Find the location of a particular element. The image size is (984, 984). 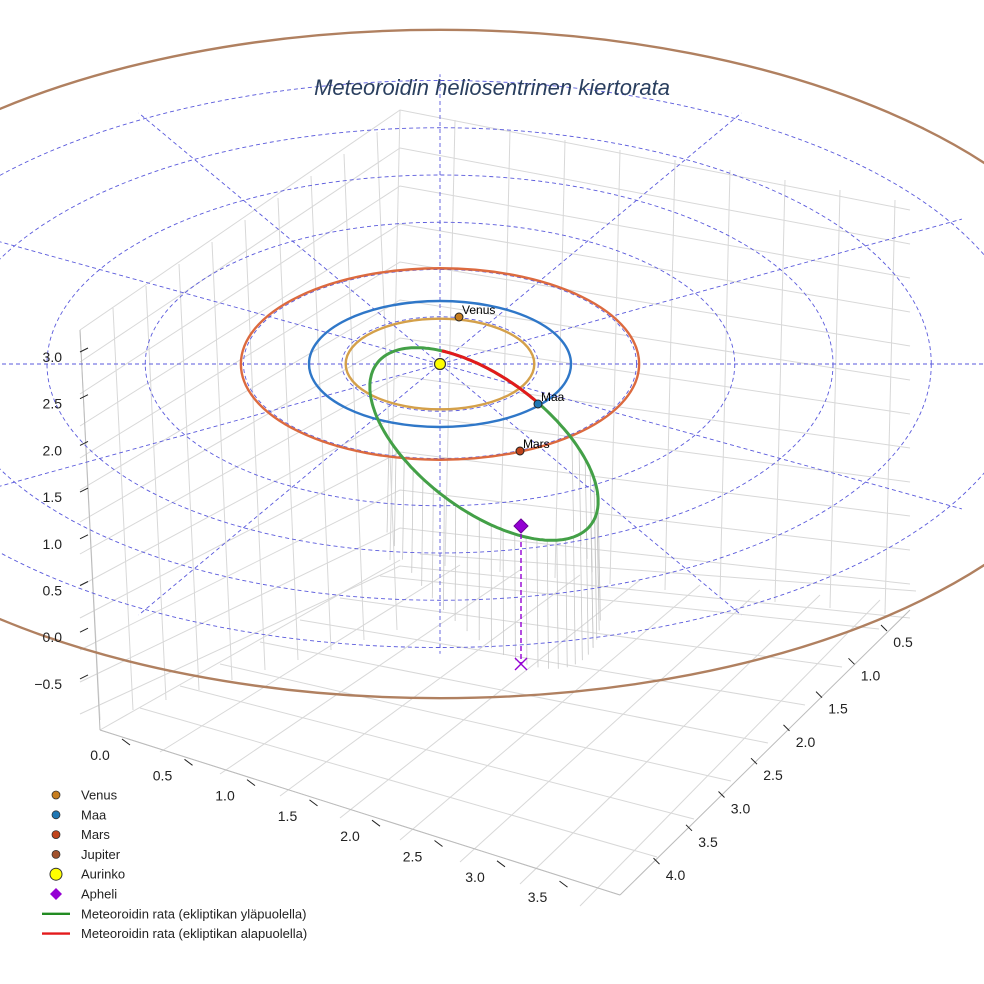

legend-item-0-marker is located at coordinates (56, 795).